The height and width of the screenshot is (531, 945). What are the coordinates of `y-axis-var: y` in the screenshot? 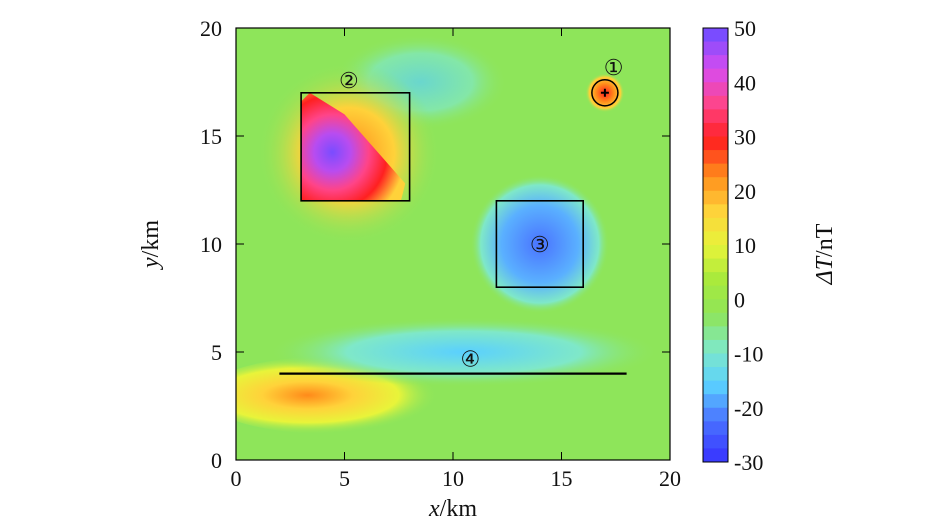 It's located at (151, 263).